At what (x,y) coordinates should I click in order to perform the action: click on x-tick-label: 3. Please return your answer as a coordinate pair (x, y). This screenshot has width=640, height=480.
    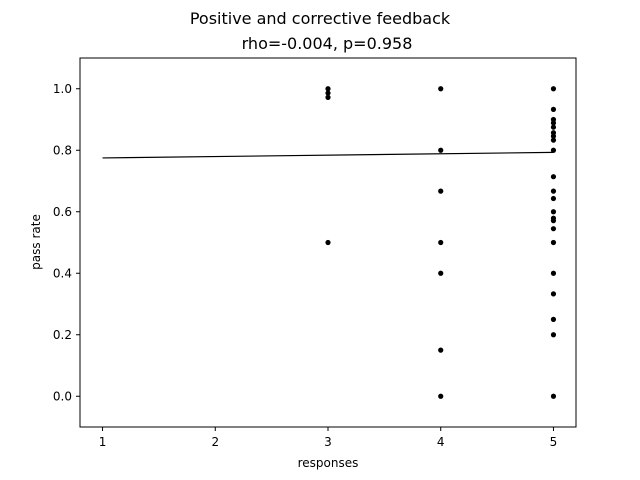
    Looking at the image, I should click on (328, 442).